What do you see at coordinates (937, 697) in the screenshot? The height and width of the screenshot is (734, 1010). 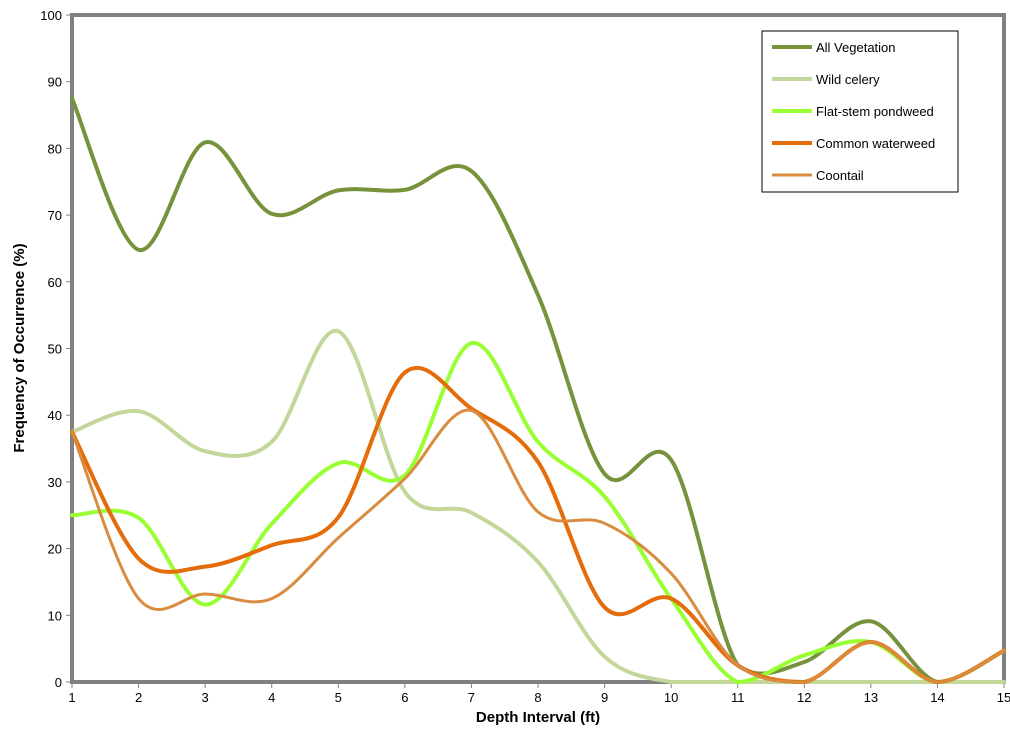 I see `x-tick-label: 14` at bounding box center [937, 697].